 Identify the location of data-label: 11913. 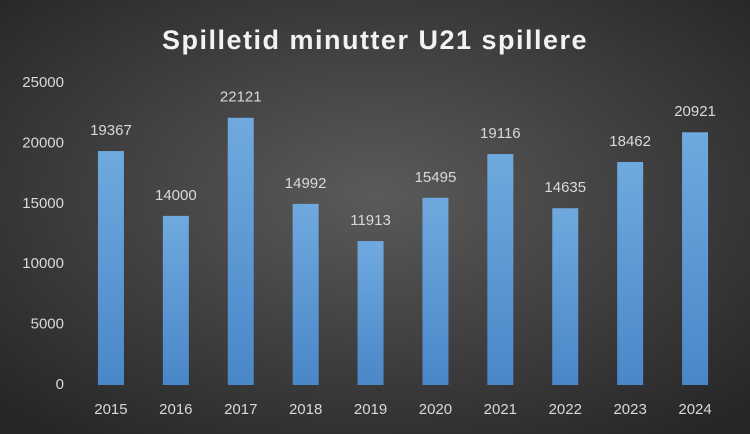
(370, 220).